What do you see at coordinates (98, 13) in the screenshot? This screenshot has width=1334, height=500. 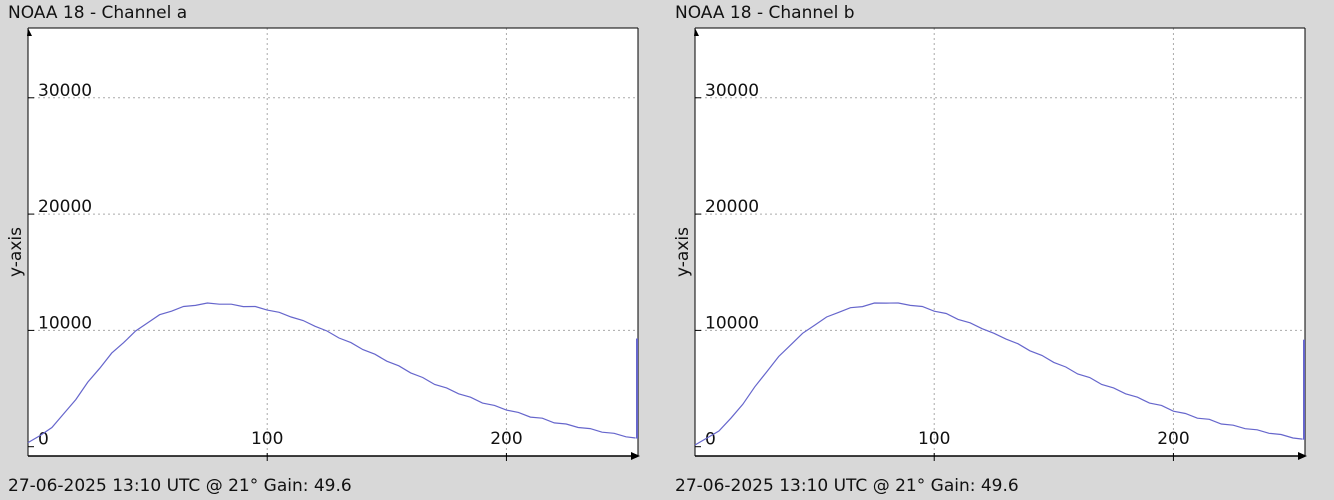 I see `chart-title: NOAA 18 - Channel a` at bounding box center [98, 13].